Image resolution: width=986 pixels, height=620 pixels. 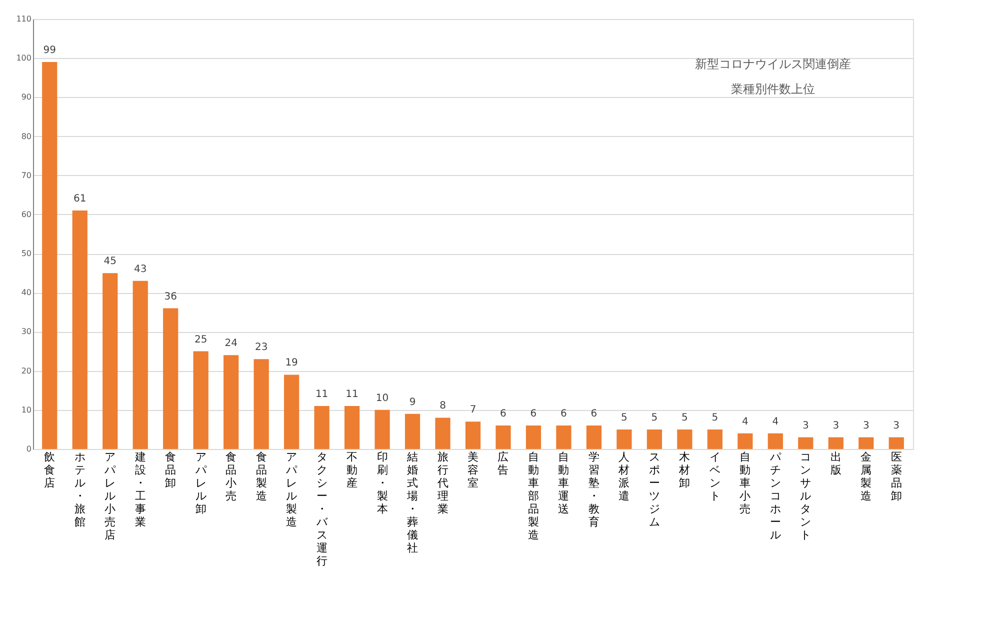 I want to click on data-label: 19, so click(x=291, y=363).